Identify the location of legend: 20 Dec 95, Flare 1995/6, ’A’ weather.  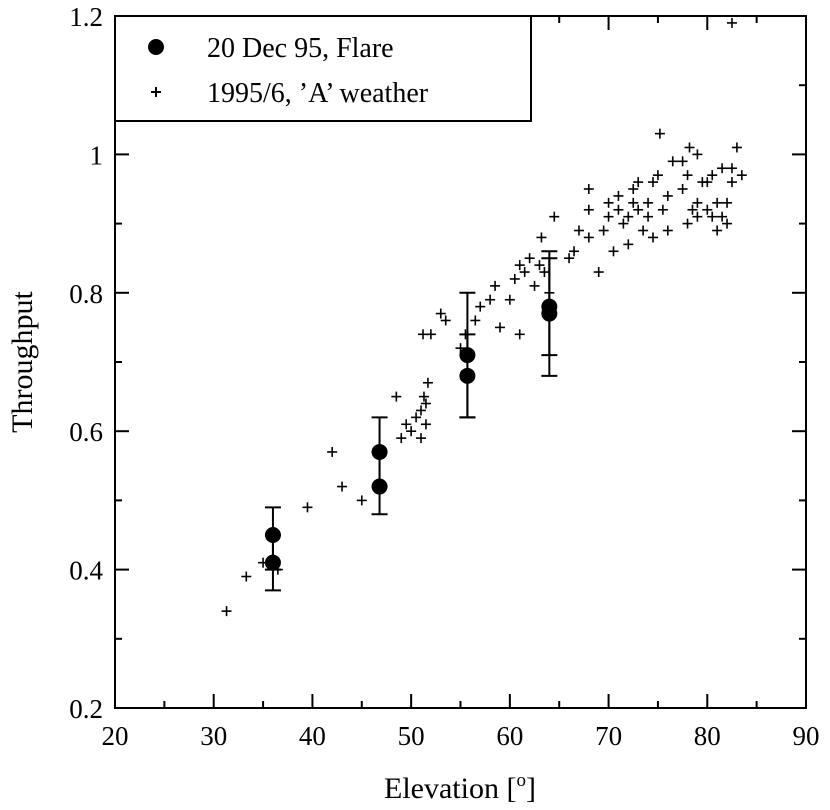
(323, 68).